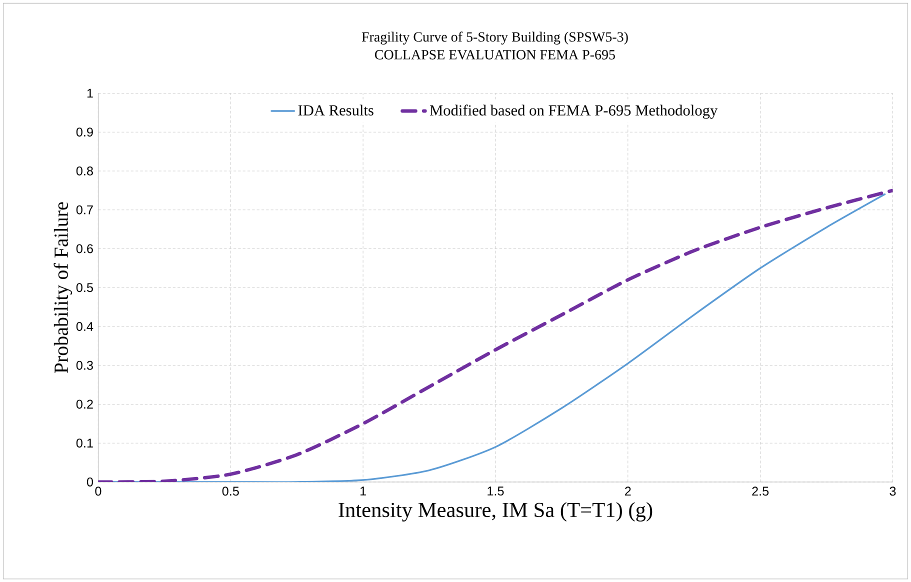 The width and height of the screenshot is (911, 582). I want to click on x-tick-label: 2.5, so click(760, 491).